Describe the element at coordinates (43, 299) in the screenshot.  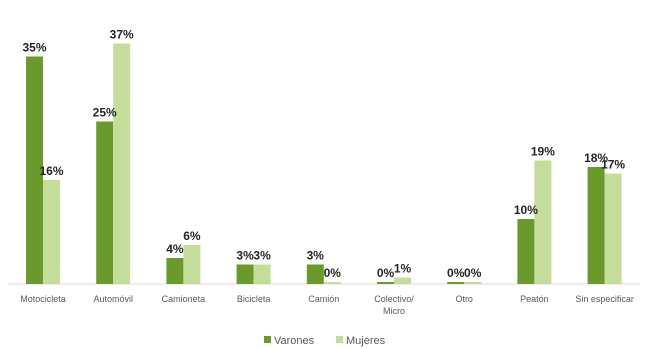
I see `category-label-motocicleta: Motocicleta` at that location.